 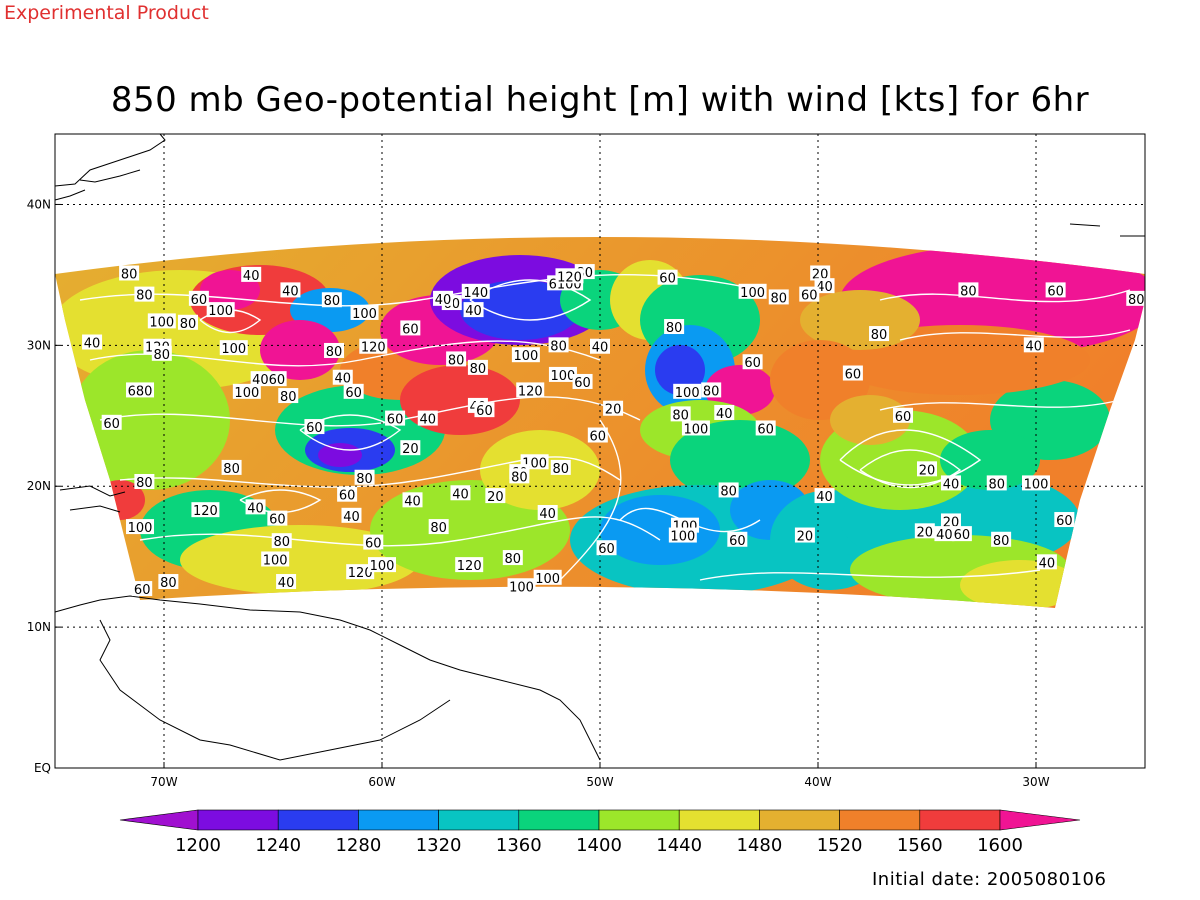 I want to click on colorbar-label: 1560, so click(x=920, y=845).